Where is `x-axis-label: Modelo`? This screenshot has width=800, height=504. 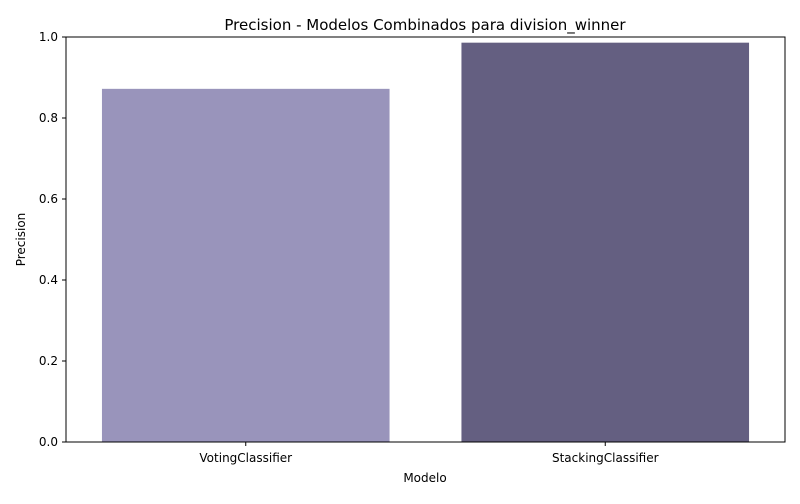 x-axis-label: Modelo is located at coordinates (424, 478).